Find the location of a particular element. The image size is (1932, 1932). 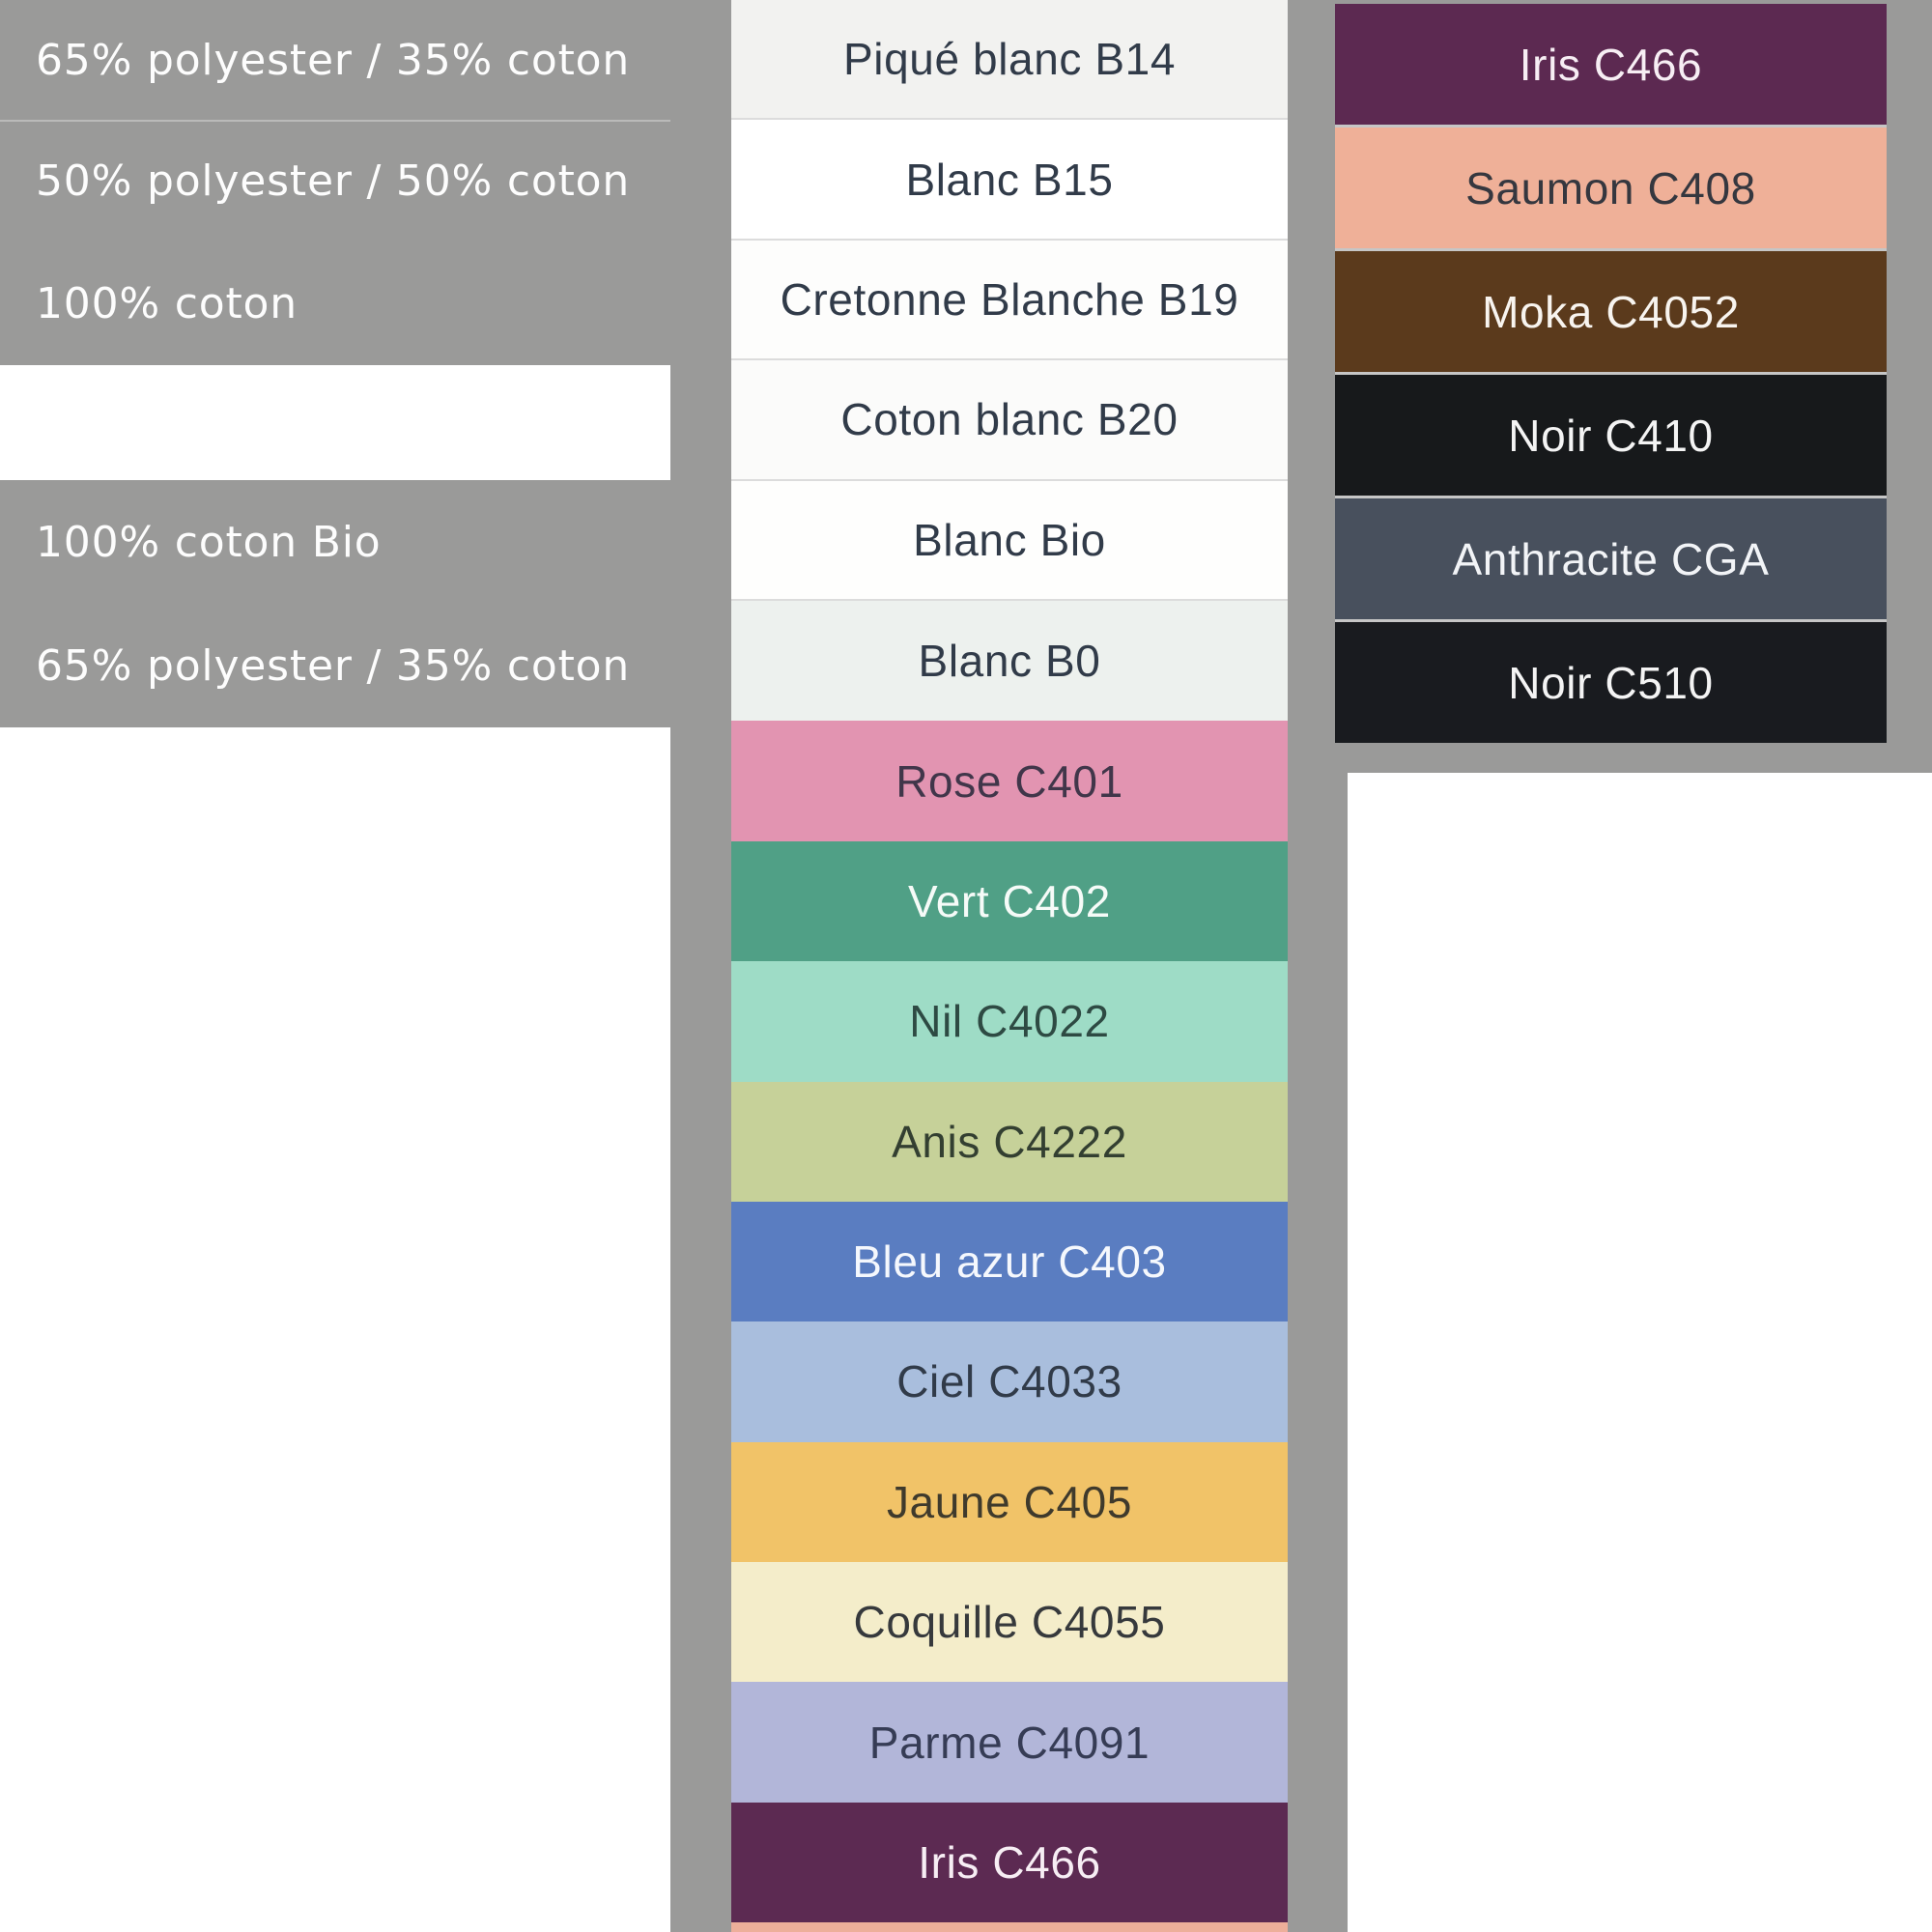

swatch-label: Coton blanc B20 is located at coordinates (1009, 419).